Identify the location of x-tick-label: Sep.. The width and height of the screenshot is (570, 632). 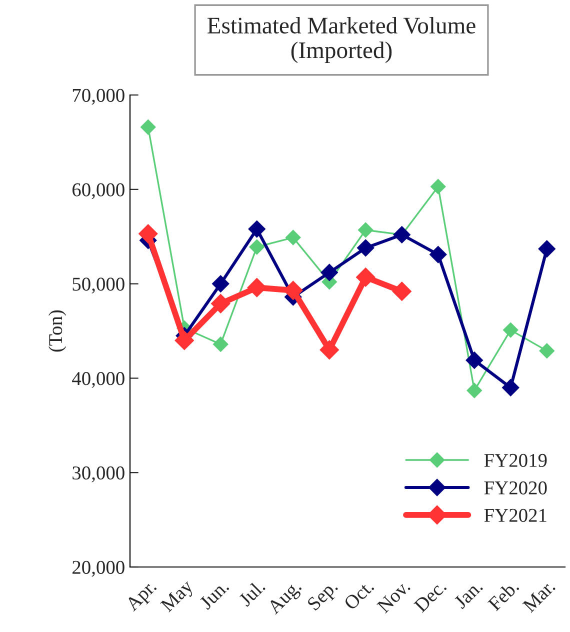
(323, 596).